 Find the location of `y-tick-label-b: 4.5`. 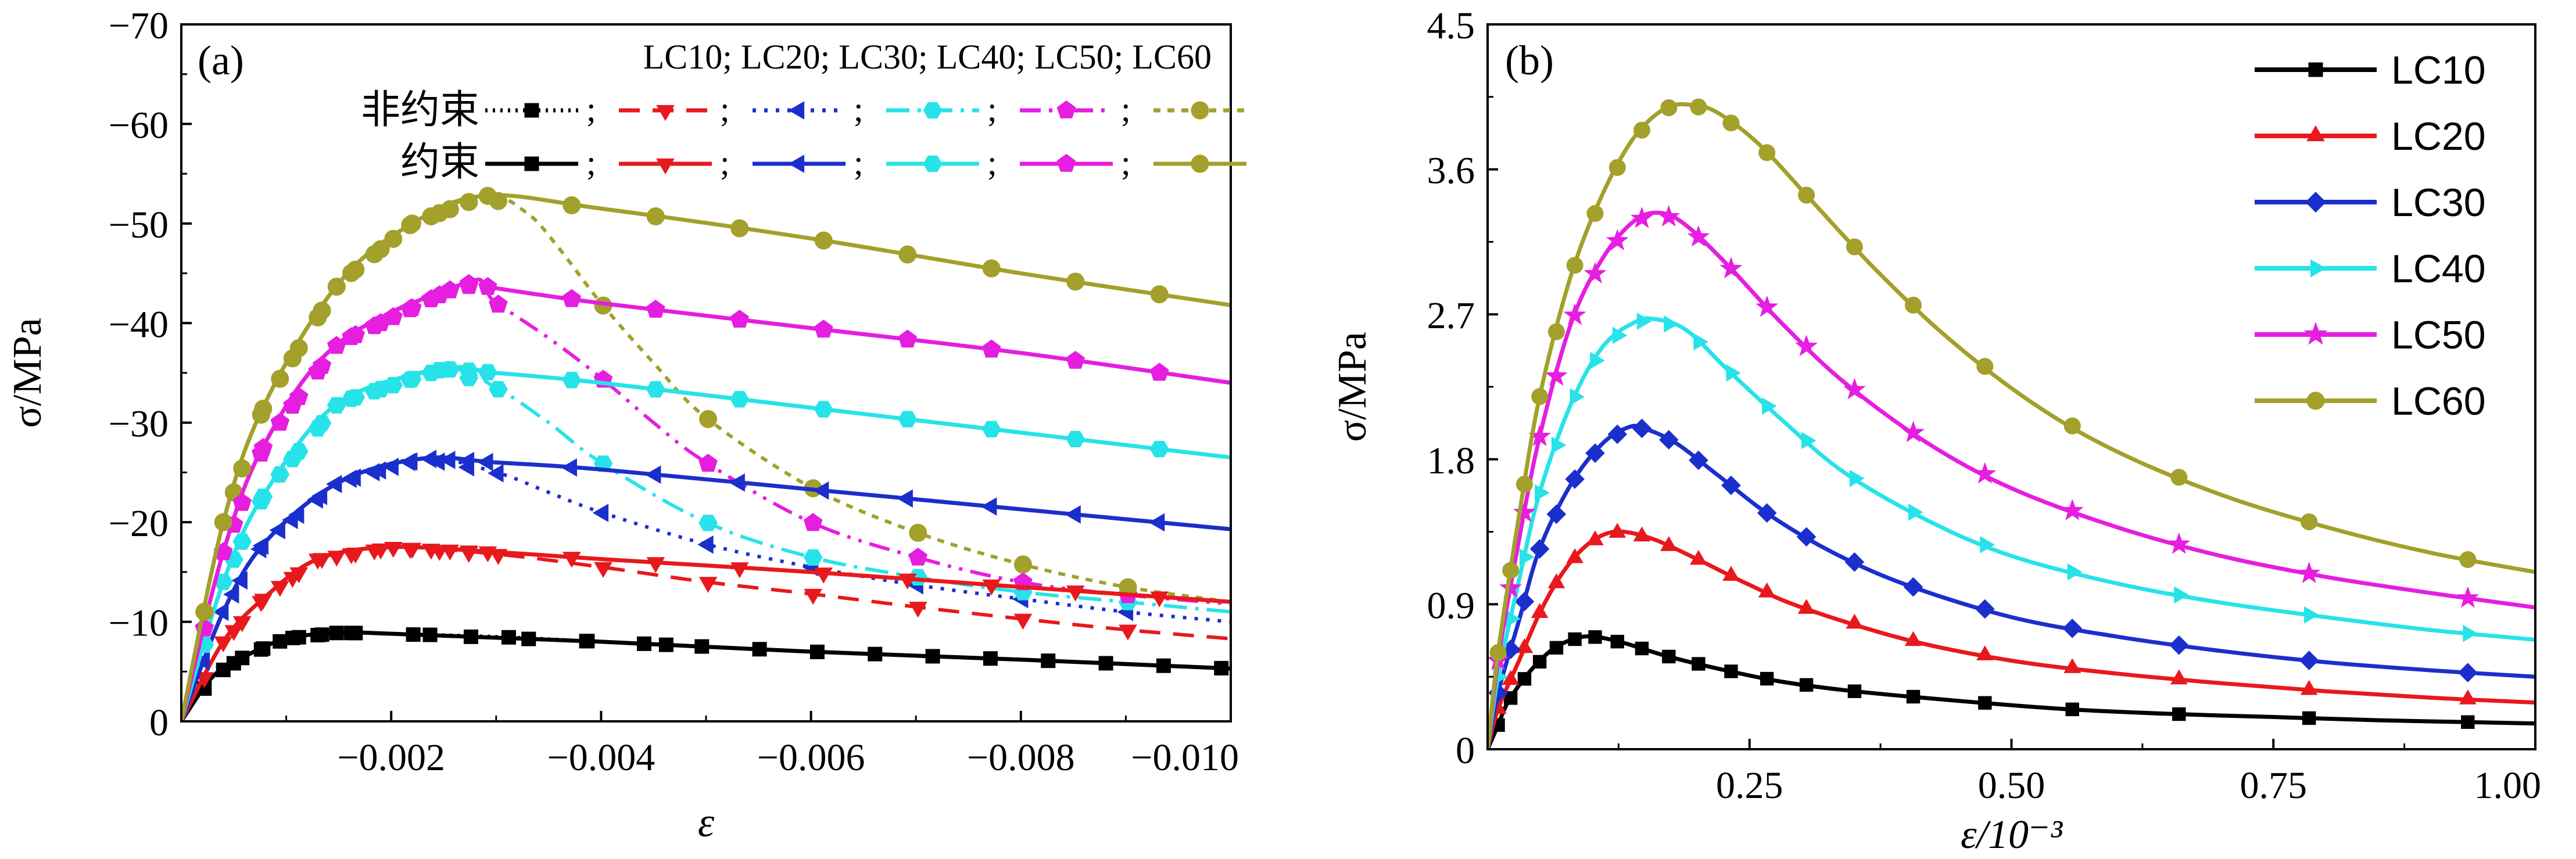

y-tick-label-b: 4.5 is located at coordinates (1451, 26).